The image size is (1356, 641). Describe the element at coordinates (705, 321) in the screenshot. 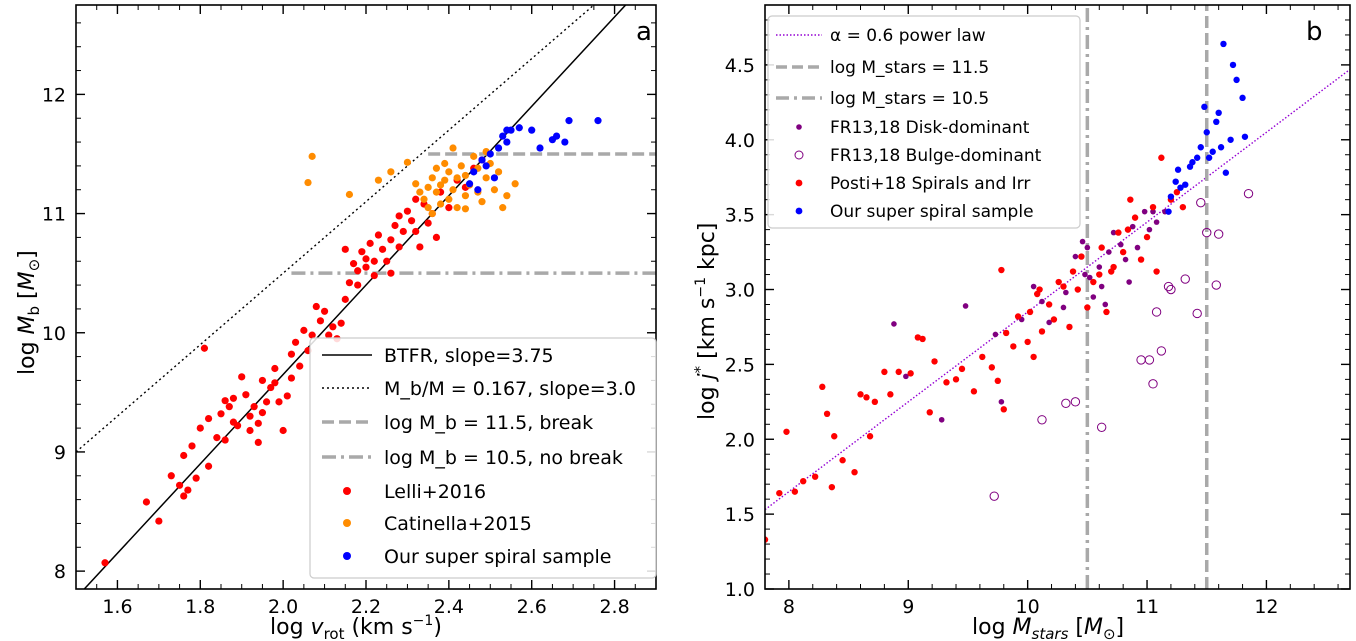

I see `panel-b-y-axis-label: log j* [km s−1 kpc]` at that location.